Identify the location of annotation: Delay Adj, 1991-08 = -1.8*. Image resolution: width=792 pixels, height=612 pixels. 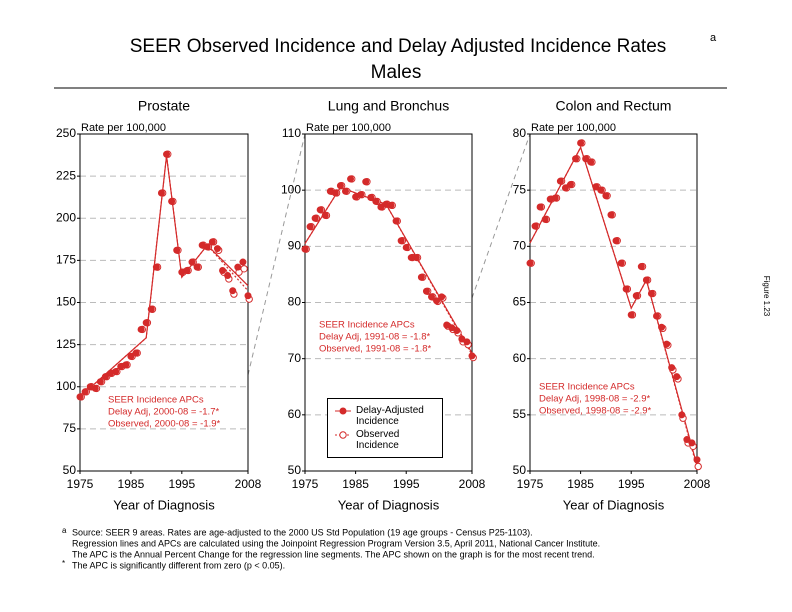
(374, 337).